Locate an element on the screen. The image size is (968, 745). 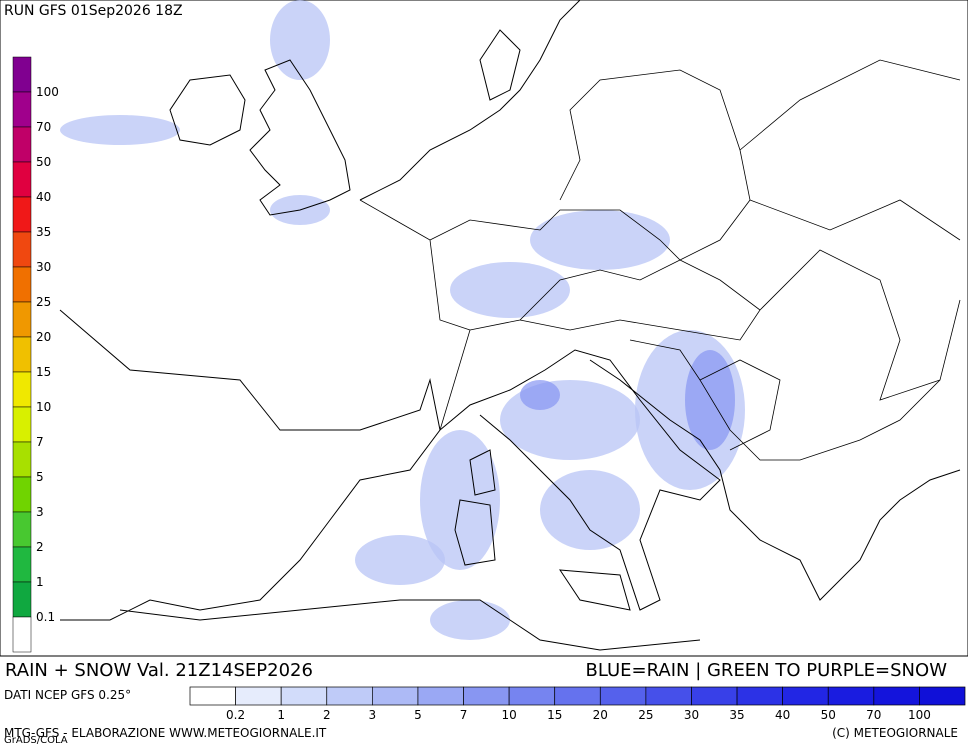
snow-label: 7 is located at coordinates (40, 442).